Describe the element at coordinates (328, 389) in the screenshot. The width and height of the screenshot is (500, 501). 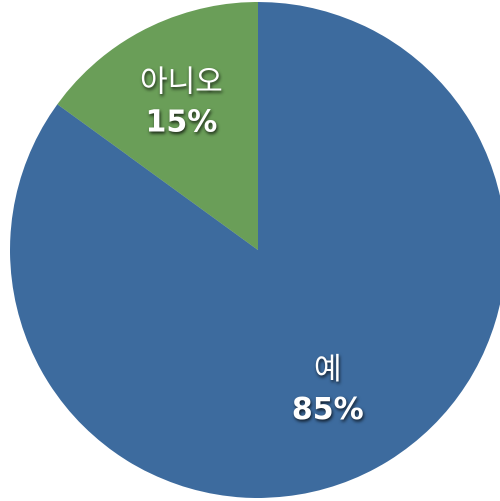
I see `slice-label-0: 예 85%` at that location.